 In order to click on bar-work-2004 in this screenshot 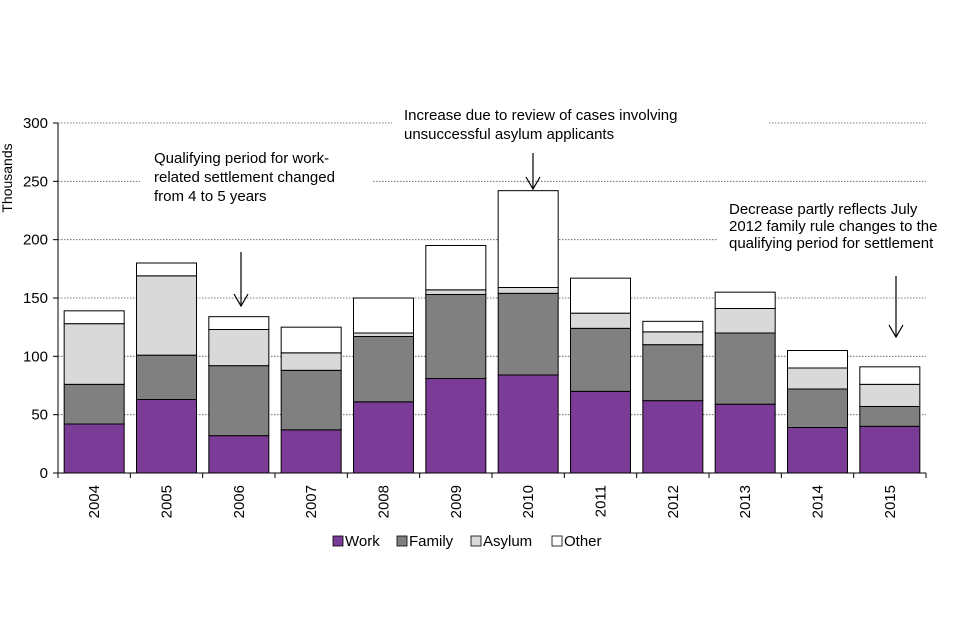, I will do `click(94, 448)`.